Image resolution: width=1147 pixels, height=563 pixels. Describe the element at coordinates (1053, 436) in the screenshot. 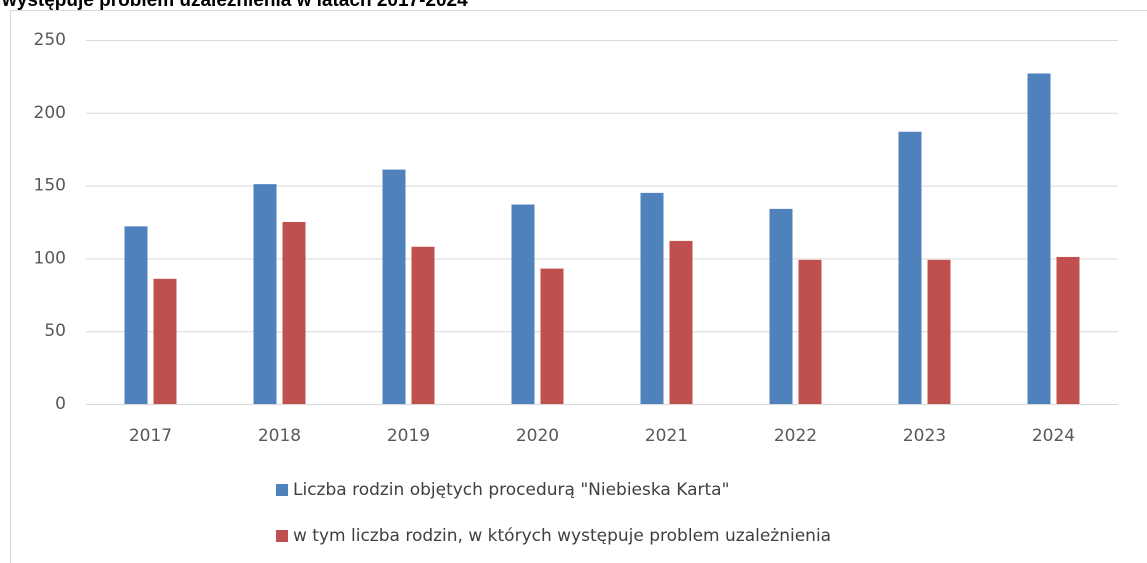

I see `x-tick-label: 2024` at that location.